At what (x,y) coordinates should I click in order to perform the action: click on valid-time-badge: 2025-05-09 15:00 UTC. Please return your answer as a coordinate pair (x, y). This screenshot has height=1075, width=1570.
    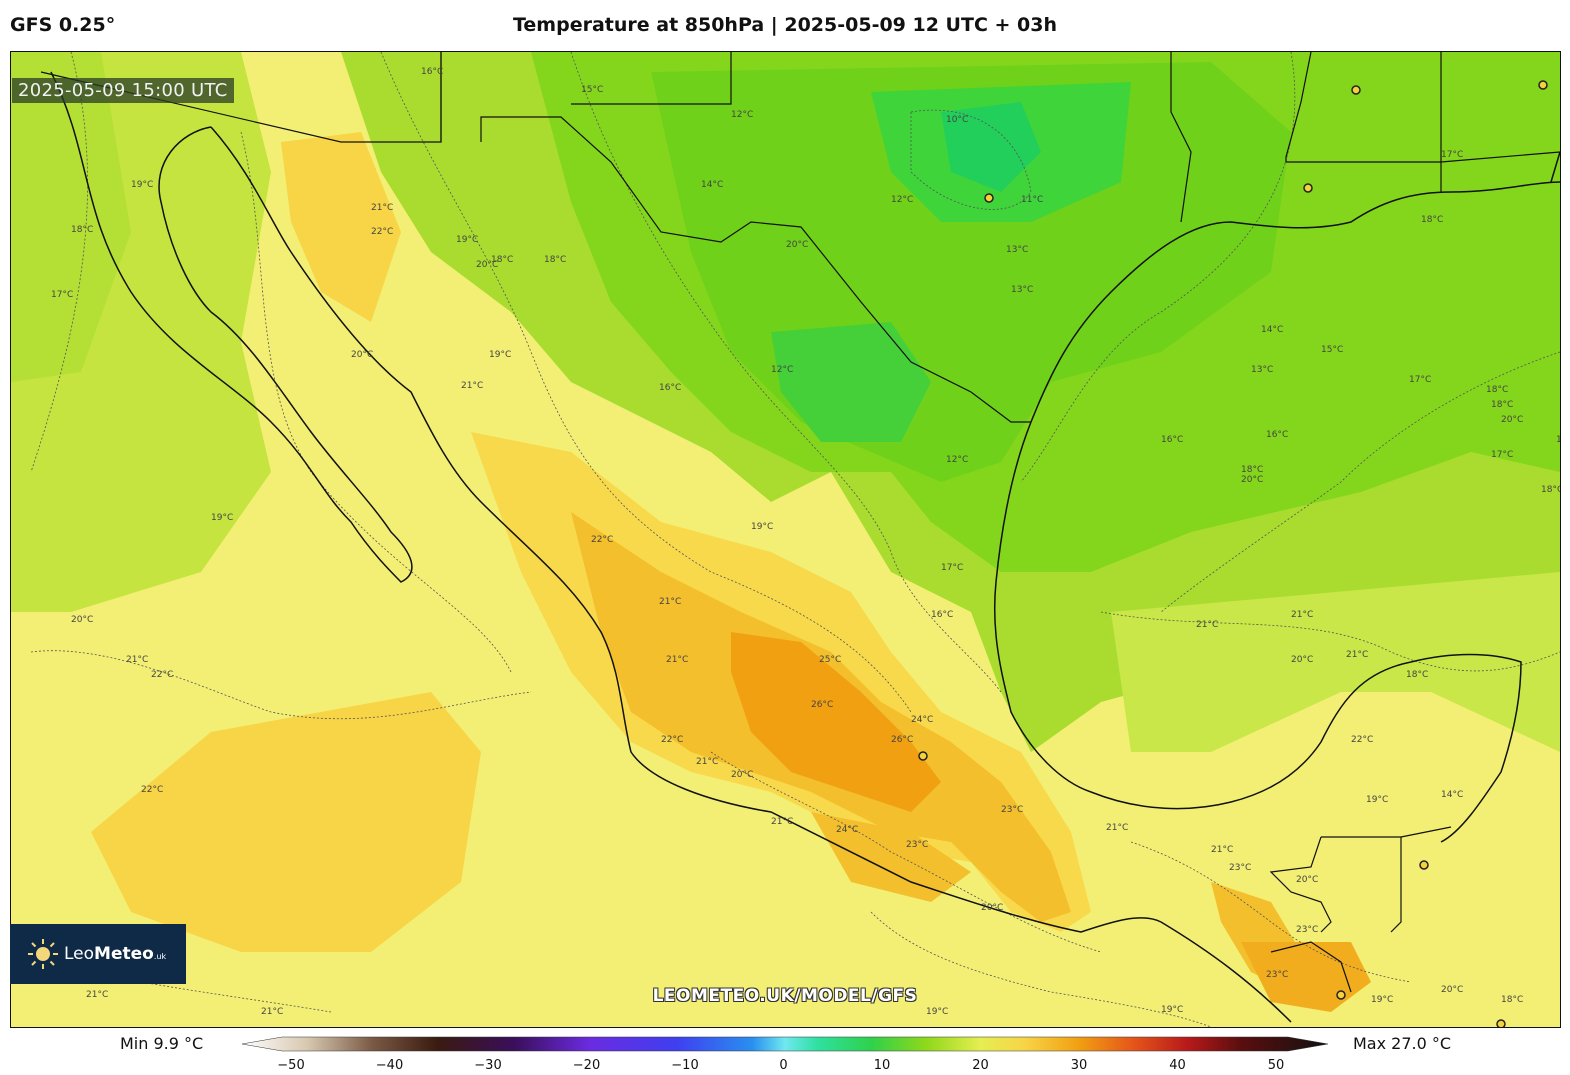
    Looking at the image, I should click on (123, 90).